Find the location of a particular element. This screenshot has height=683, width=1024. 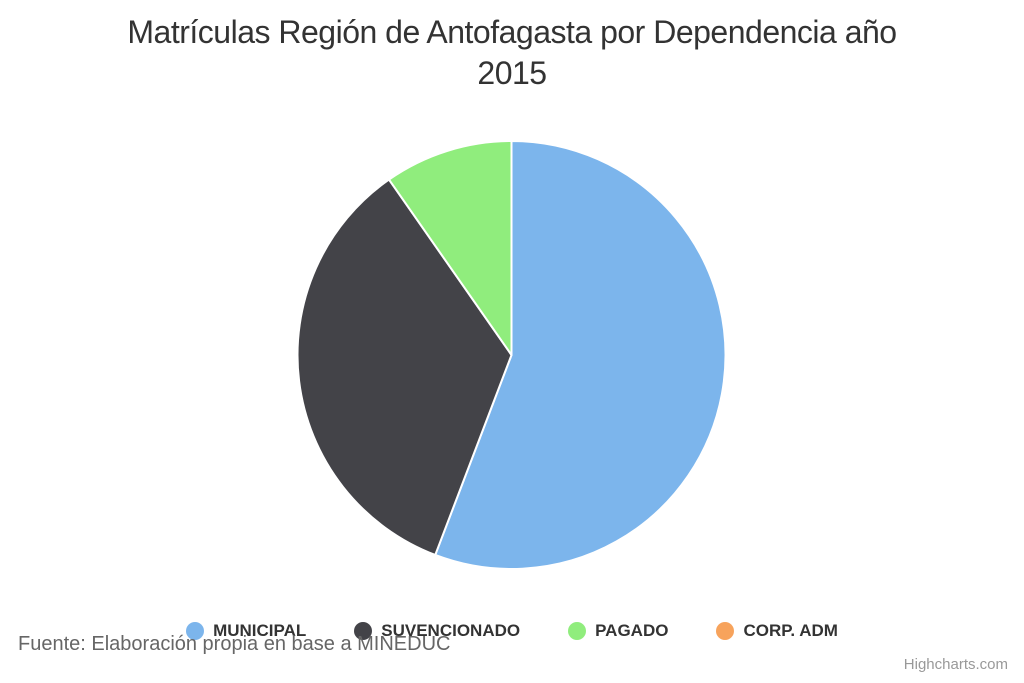

legend-item-corp-adm: CORP. ADM is located at coordinates (777, 631).